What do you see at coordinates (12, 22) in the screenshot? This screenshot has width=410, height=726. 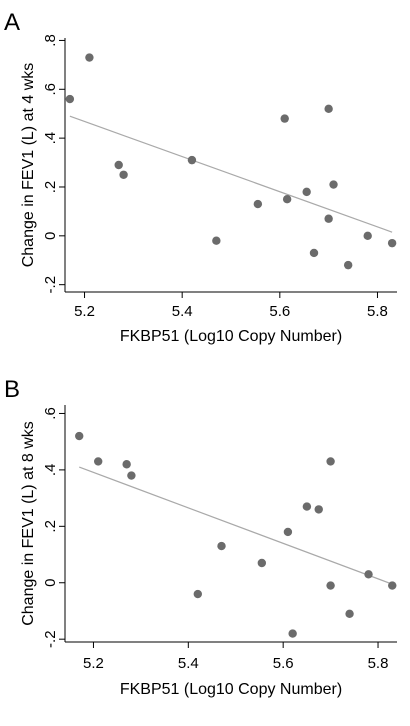 I see `panel-letter: A` at bounding box center [12, 22].